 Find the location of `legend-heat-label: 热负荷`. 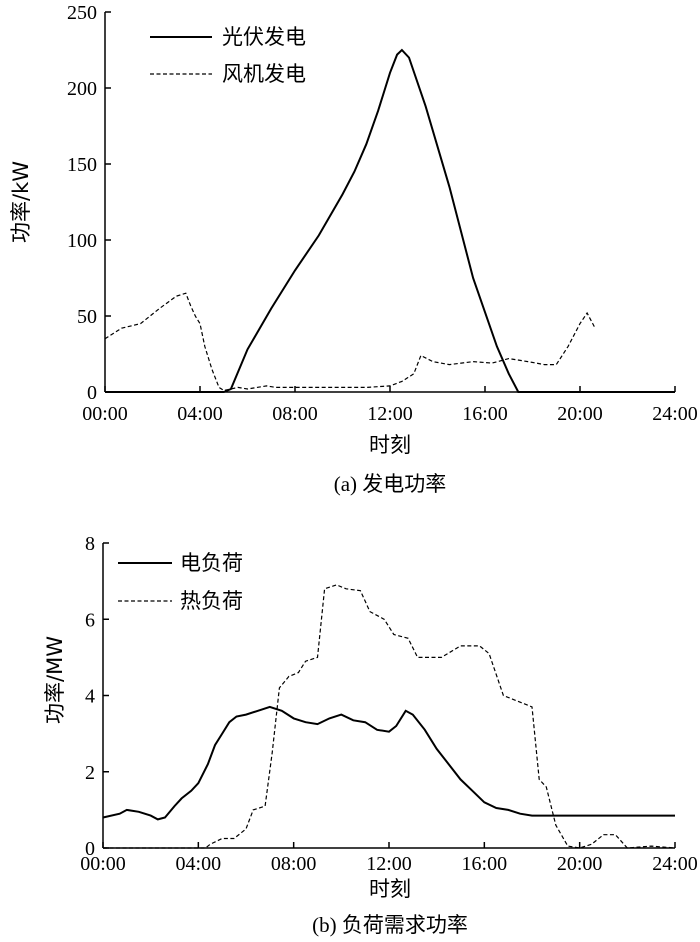

legend-heat-label: 热负荷 is located at coordinates (211, 601).